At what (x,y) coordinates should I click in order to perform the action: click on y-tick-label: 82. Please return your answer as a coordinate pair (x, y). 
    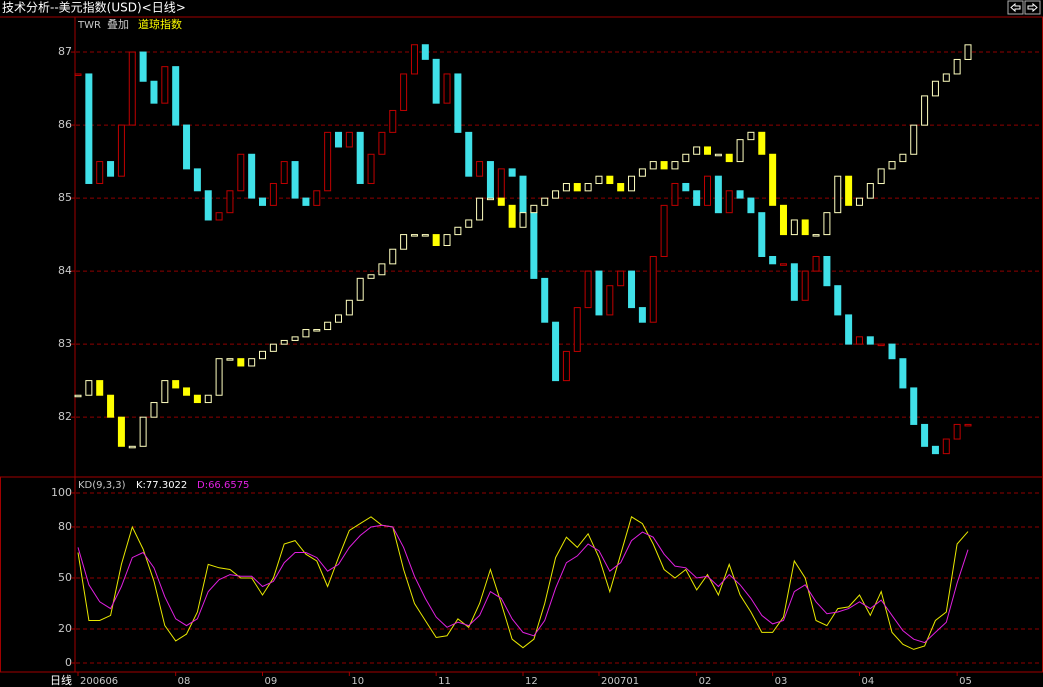
    Looking at the image, I should click on (65, 416).